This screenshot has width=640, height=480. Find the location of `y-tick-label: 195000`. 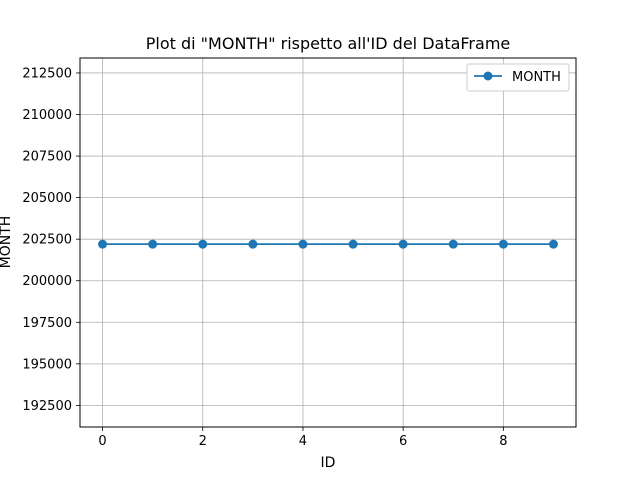

y-tick-label: 195000 is located at coordinates (47, 364).